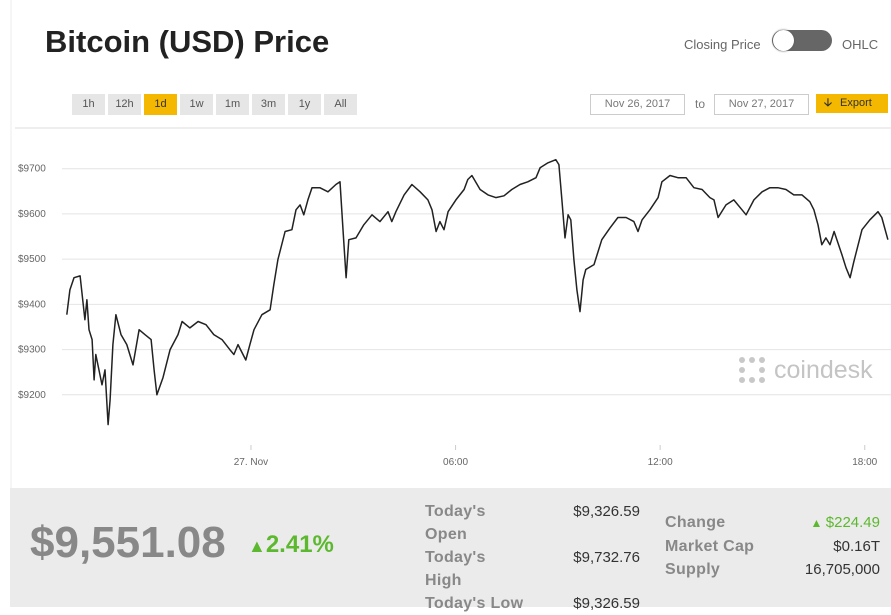 The image size is (891, 615). Describe the element at coordinates (340, 104) in the screenshot. I see `range-button: All` at that location.